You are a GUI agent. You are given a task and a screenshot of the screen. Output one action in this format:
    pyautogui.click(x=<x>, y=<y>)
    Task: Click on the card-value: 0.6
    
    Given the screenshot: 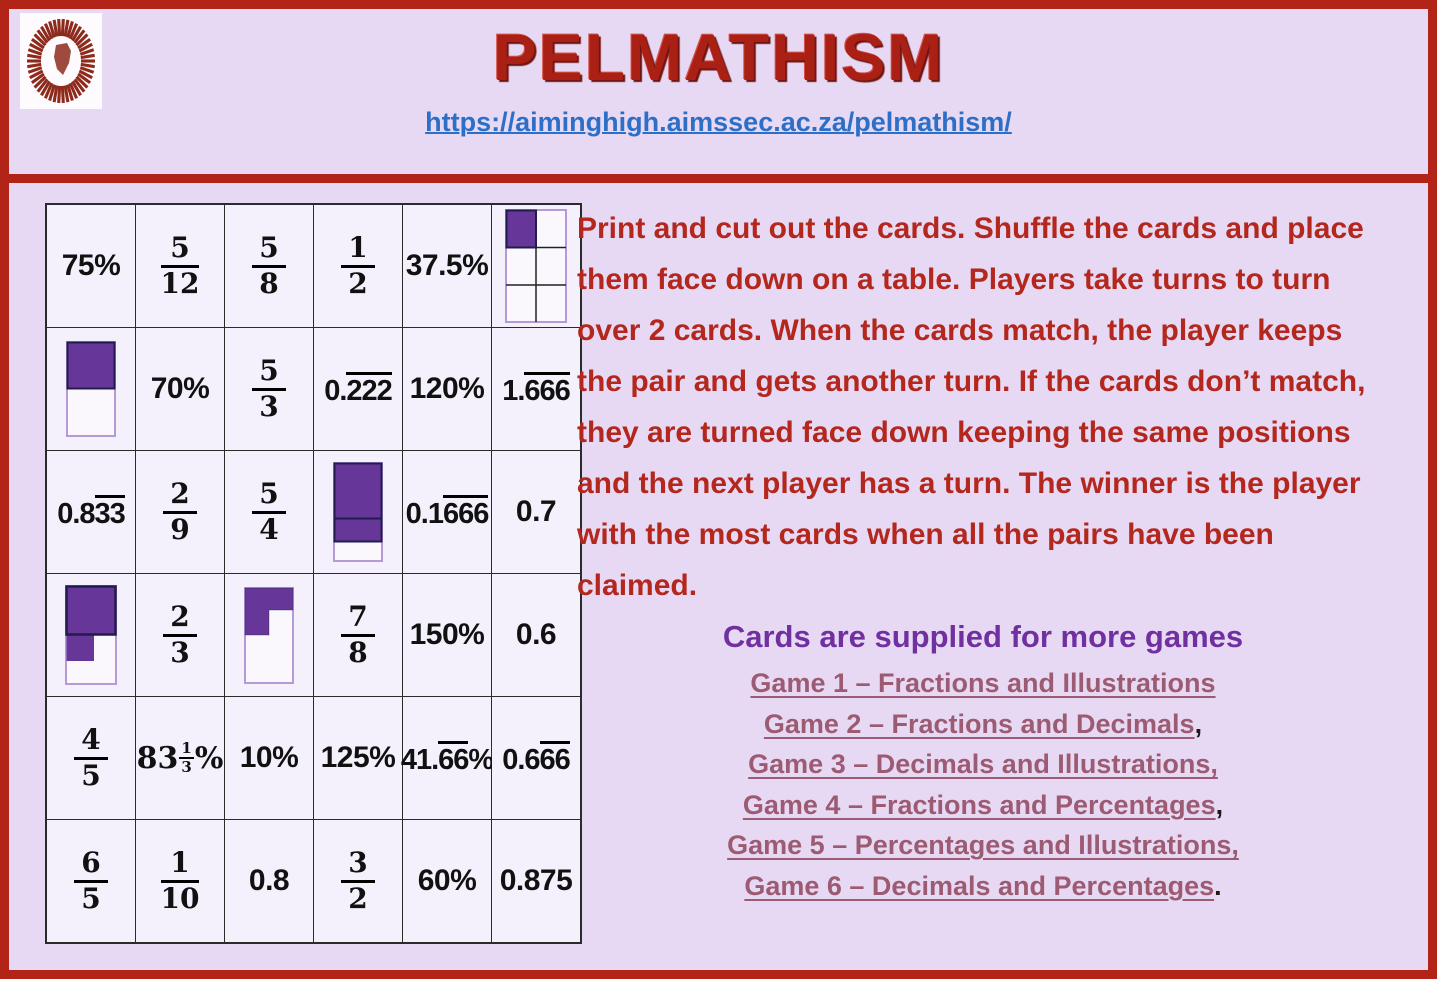 What is the action you would take?
    pyautogui.click(x=536, y=634)
    